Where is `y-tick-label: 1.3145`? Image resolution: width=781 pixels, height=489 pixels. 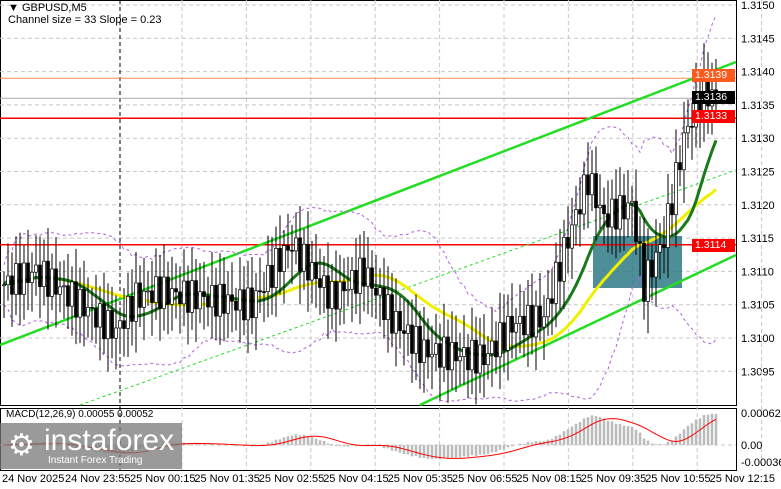
y-tick-label: 1.3145 is located at coordinates (758, 39).